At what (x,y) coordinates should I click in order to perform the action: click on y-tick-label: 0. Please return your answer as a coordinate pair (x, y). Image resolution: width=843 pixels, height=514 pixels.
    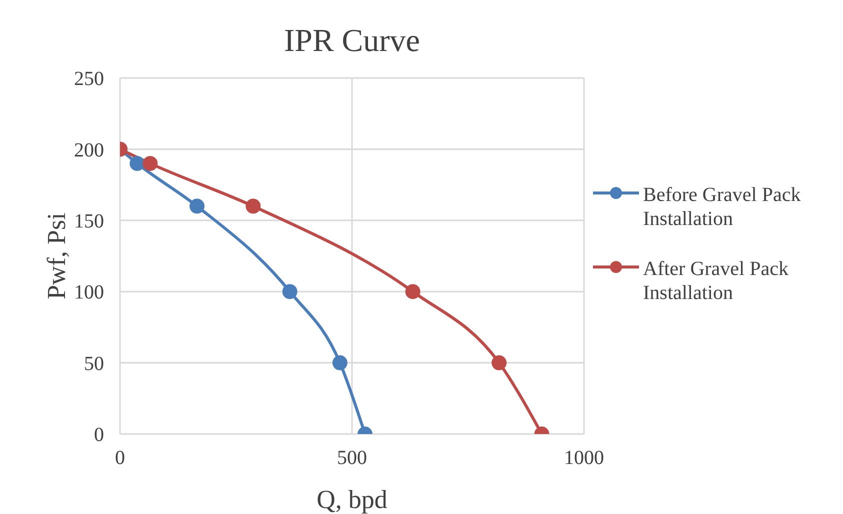
    Looking at the image, I should click on (99, 435).